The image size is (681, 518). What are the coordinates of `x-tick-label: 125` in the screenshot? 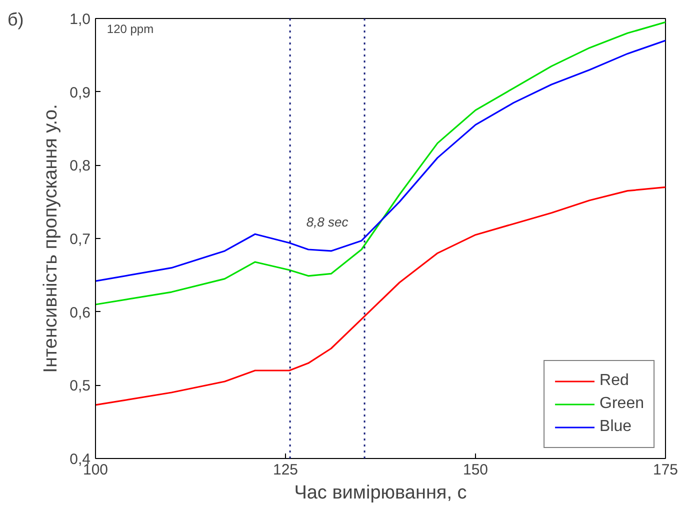 It's located at (285, 470).